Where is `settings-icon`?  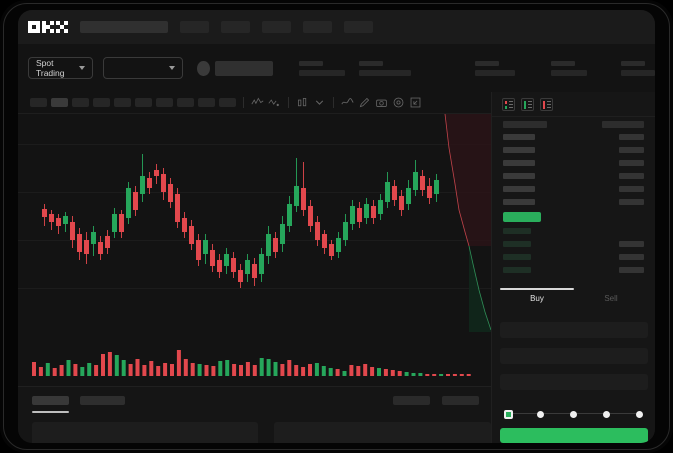
settings-icon is located at coordinates (398, 102).